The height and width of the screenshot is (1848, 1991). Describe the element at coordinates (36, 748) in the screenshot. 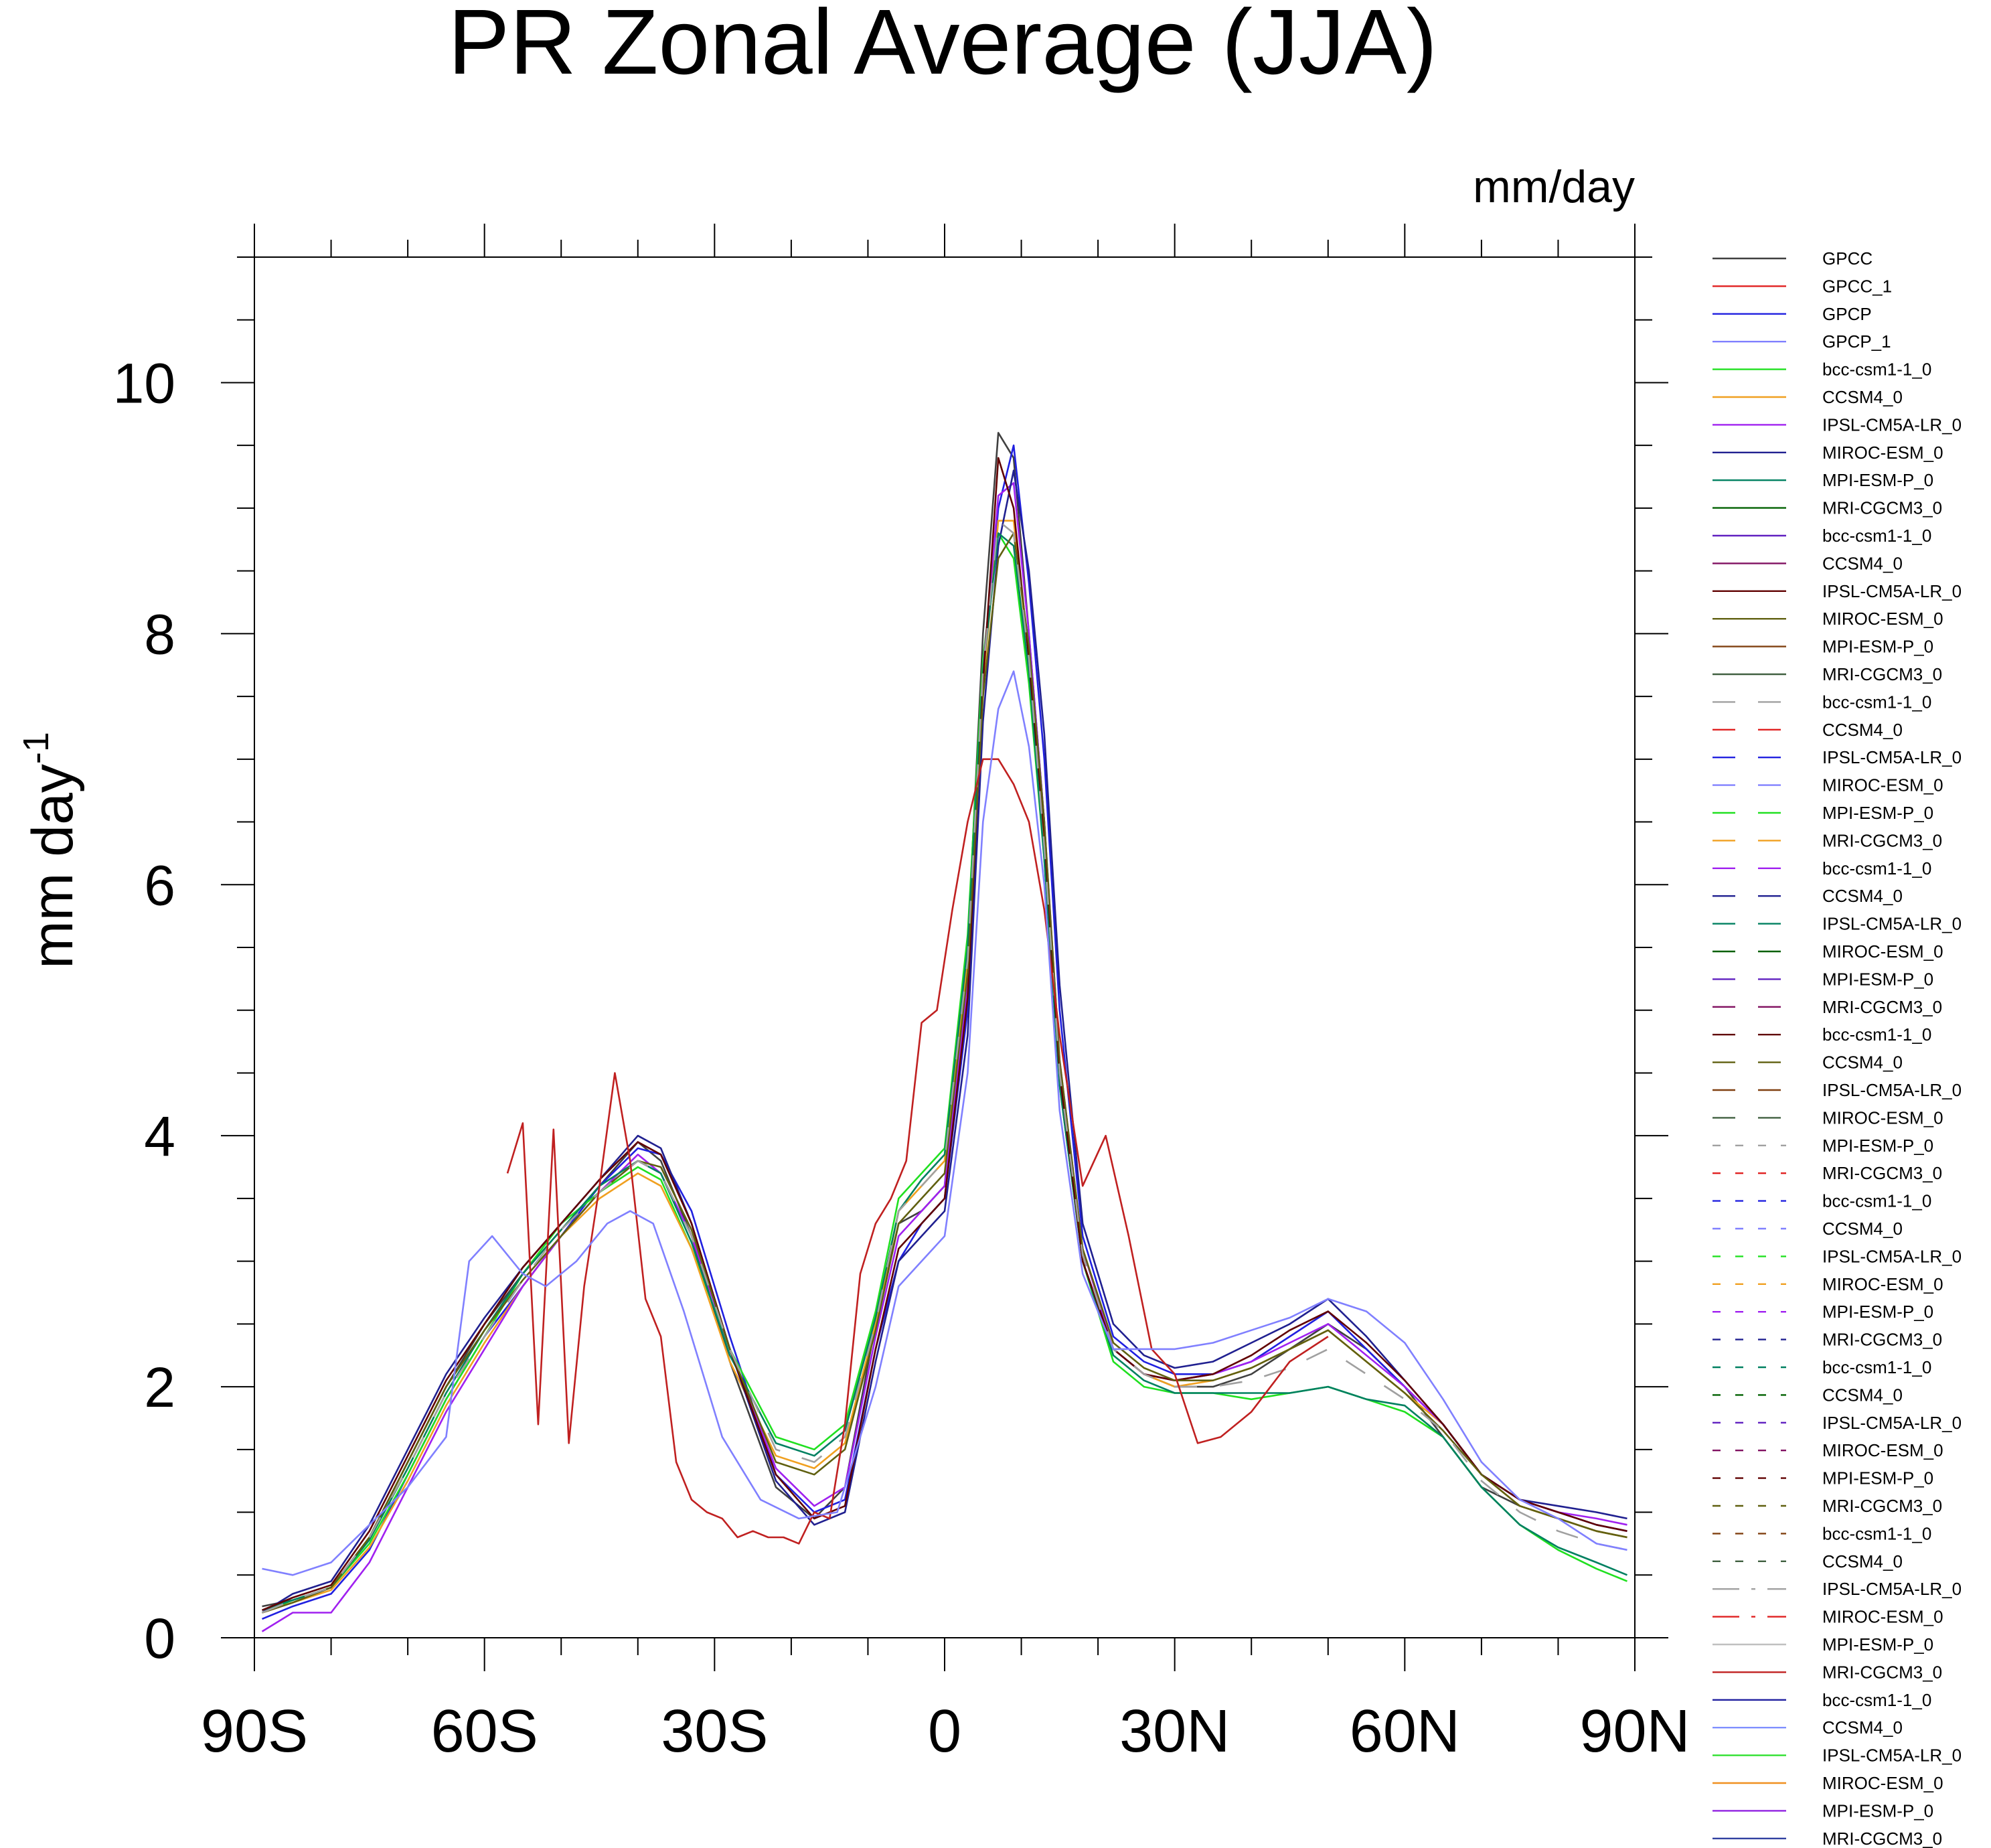

I see `y-axis-label-superscript: -1` at that location.